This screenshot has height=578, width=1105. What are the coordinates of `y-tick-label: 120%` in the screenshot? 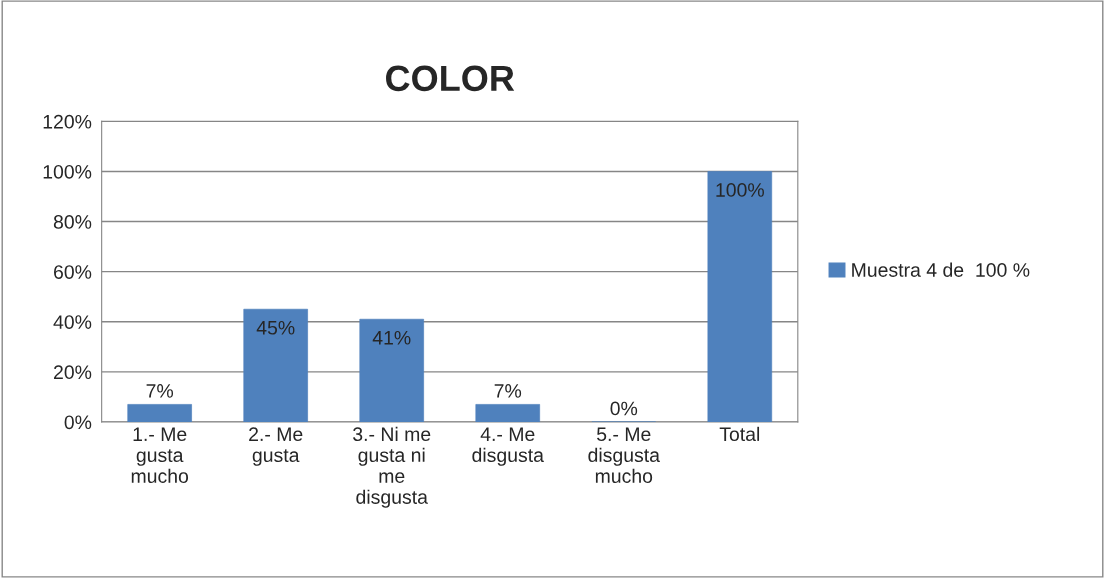 It's located at (67, 121).